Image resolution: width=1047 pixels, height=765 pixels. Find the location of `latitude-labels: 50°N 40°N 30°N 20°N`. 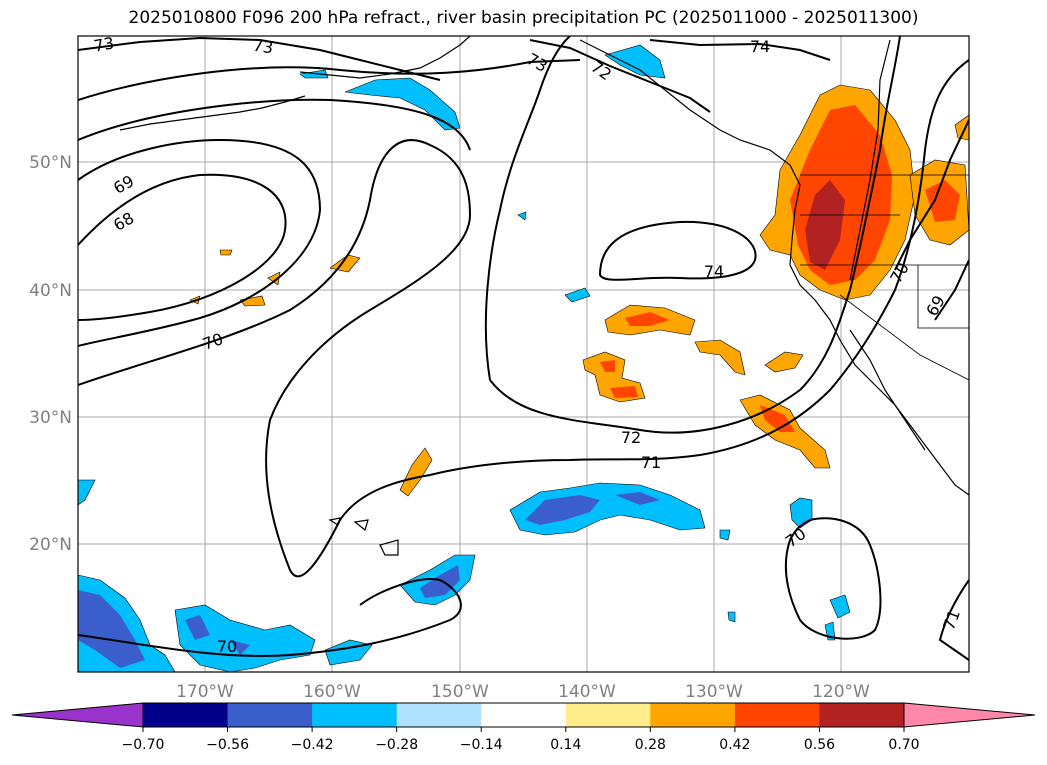

latitude-labels: 50°N 40°N 30°N 20°N is located at coordinates (50, 354).